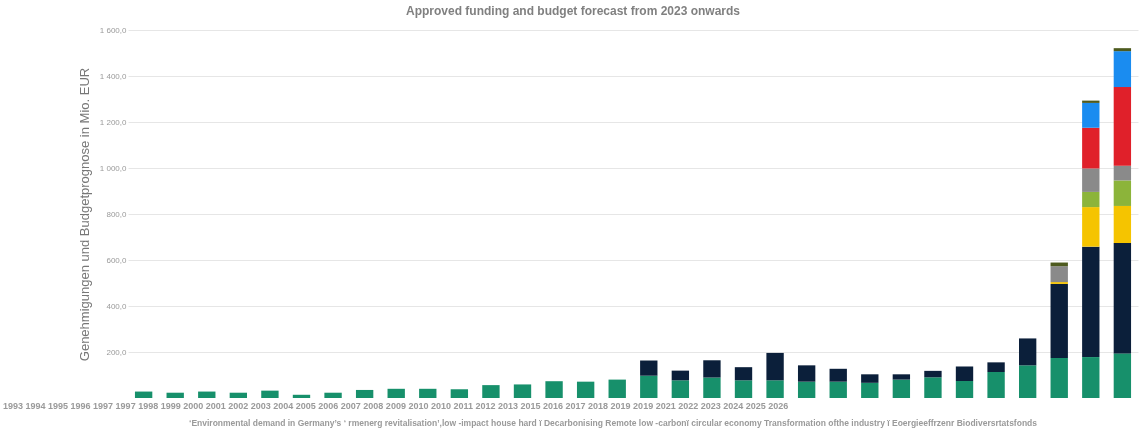 This screenshot has height=430, width=1145. I want to click on y-tick-label: 200,0, so click(117, 352).